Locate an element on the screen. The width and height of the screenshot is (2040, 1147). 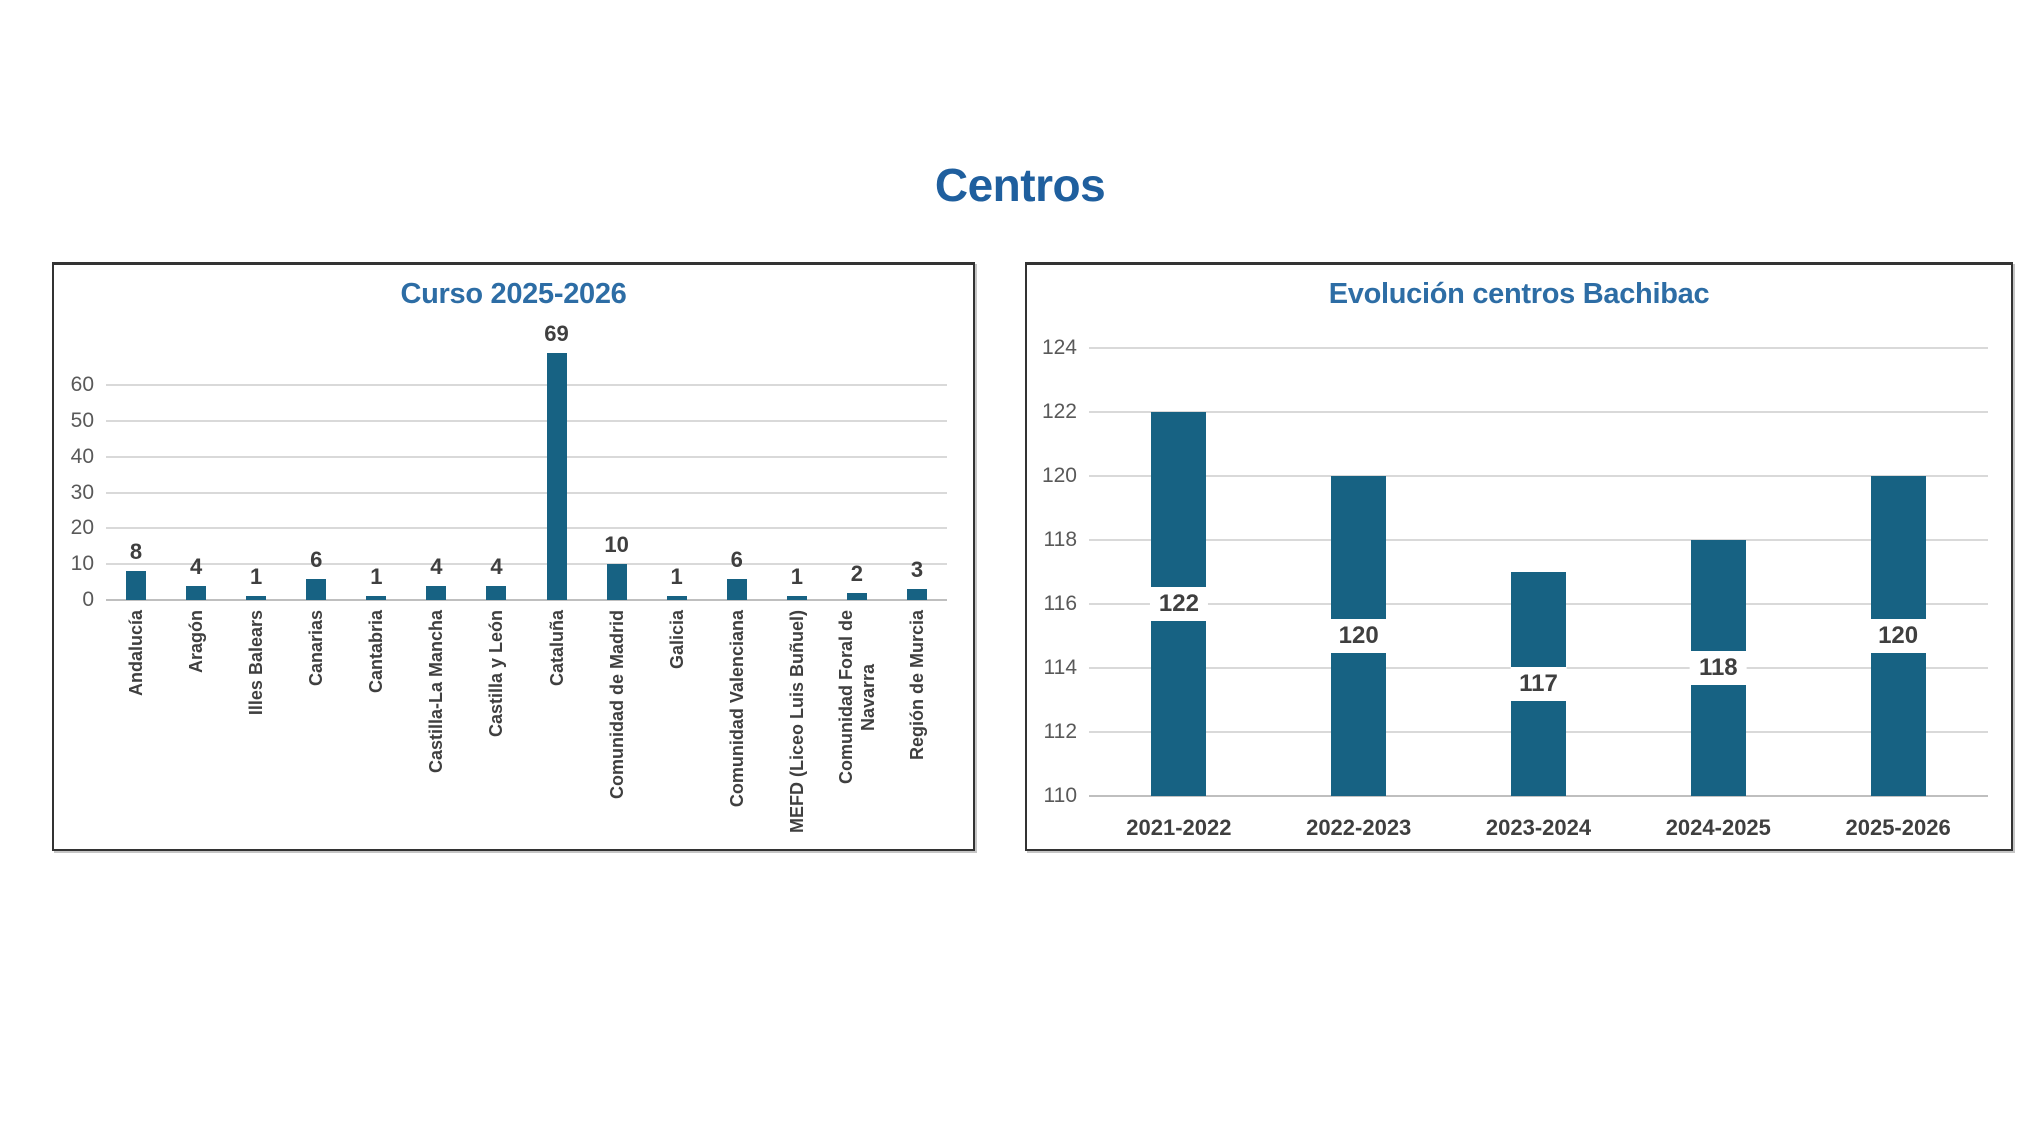
chart-title-evolucion: Evolución centros Bachibac is located at coordinates (1519, 294).